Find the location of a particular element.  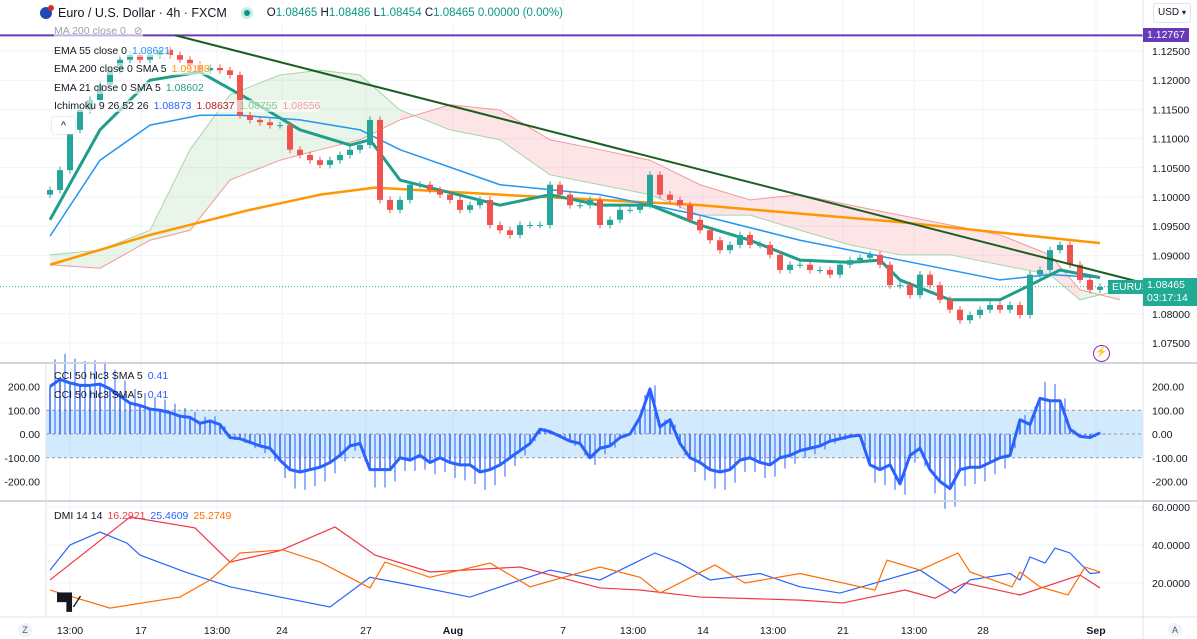

legend-ema55: EMA 55 close 0 1.08621 is located at coordinates (112, 51).